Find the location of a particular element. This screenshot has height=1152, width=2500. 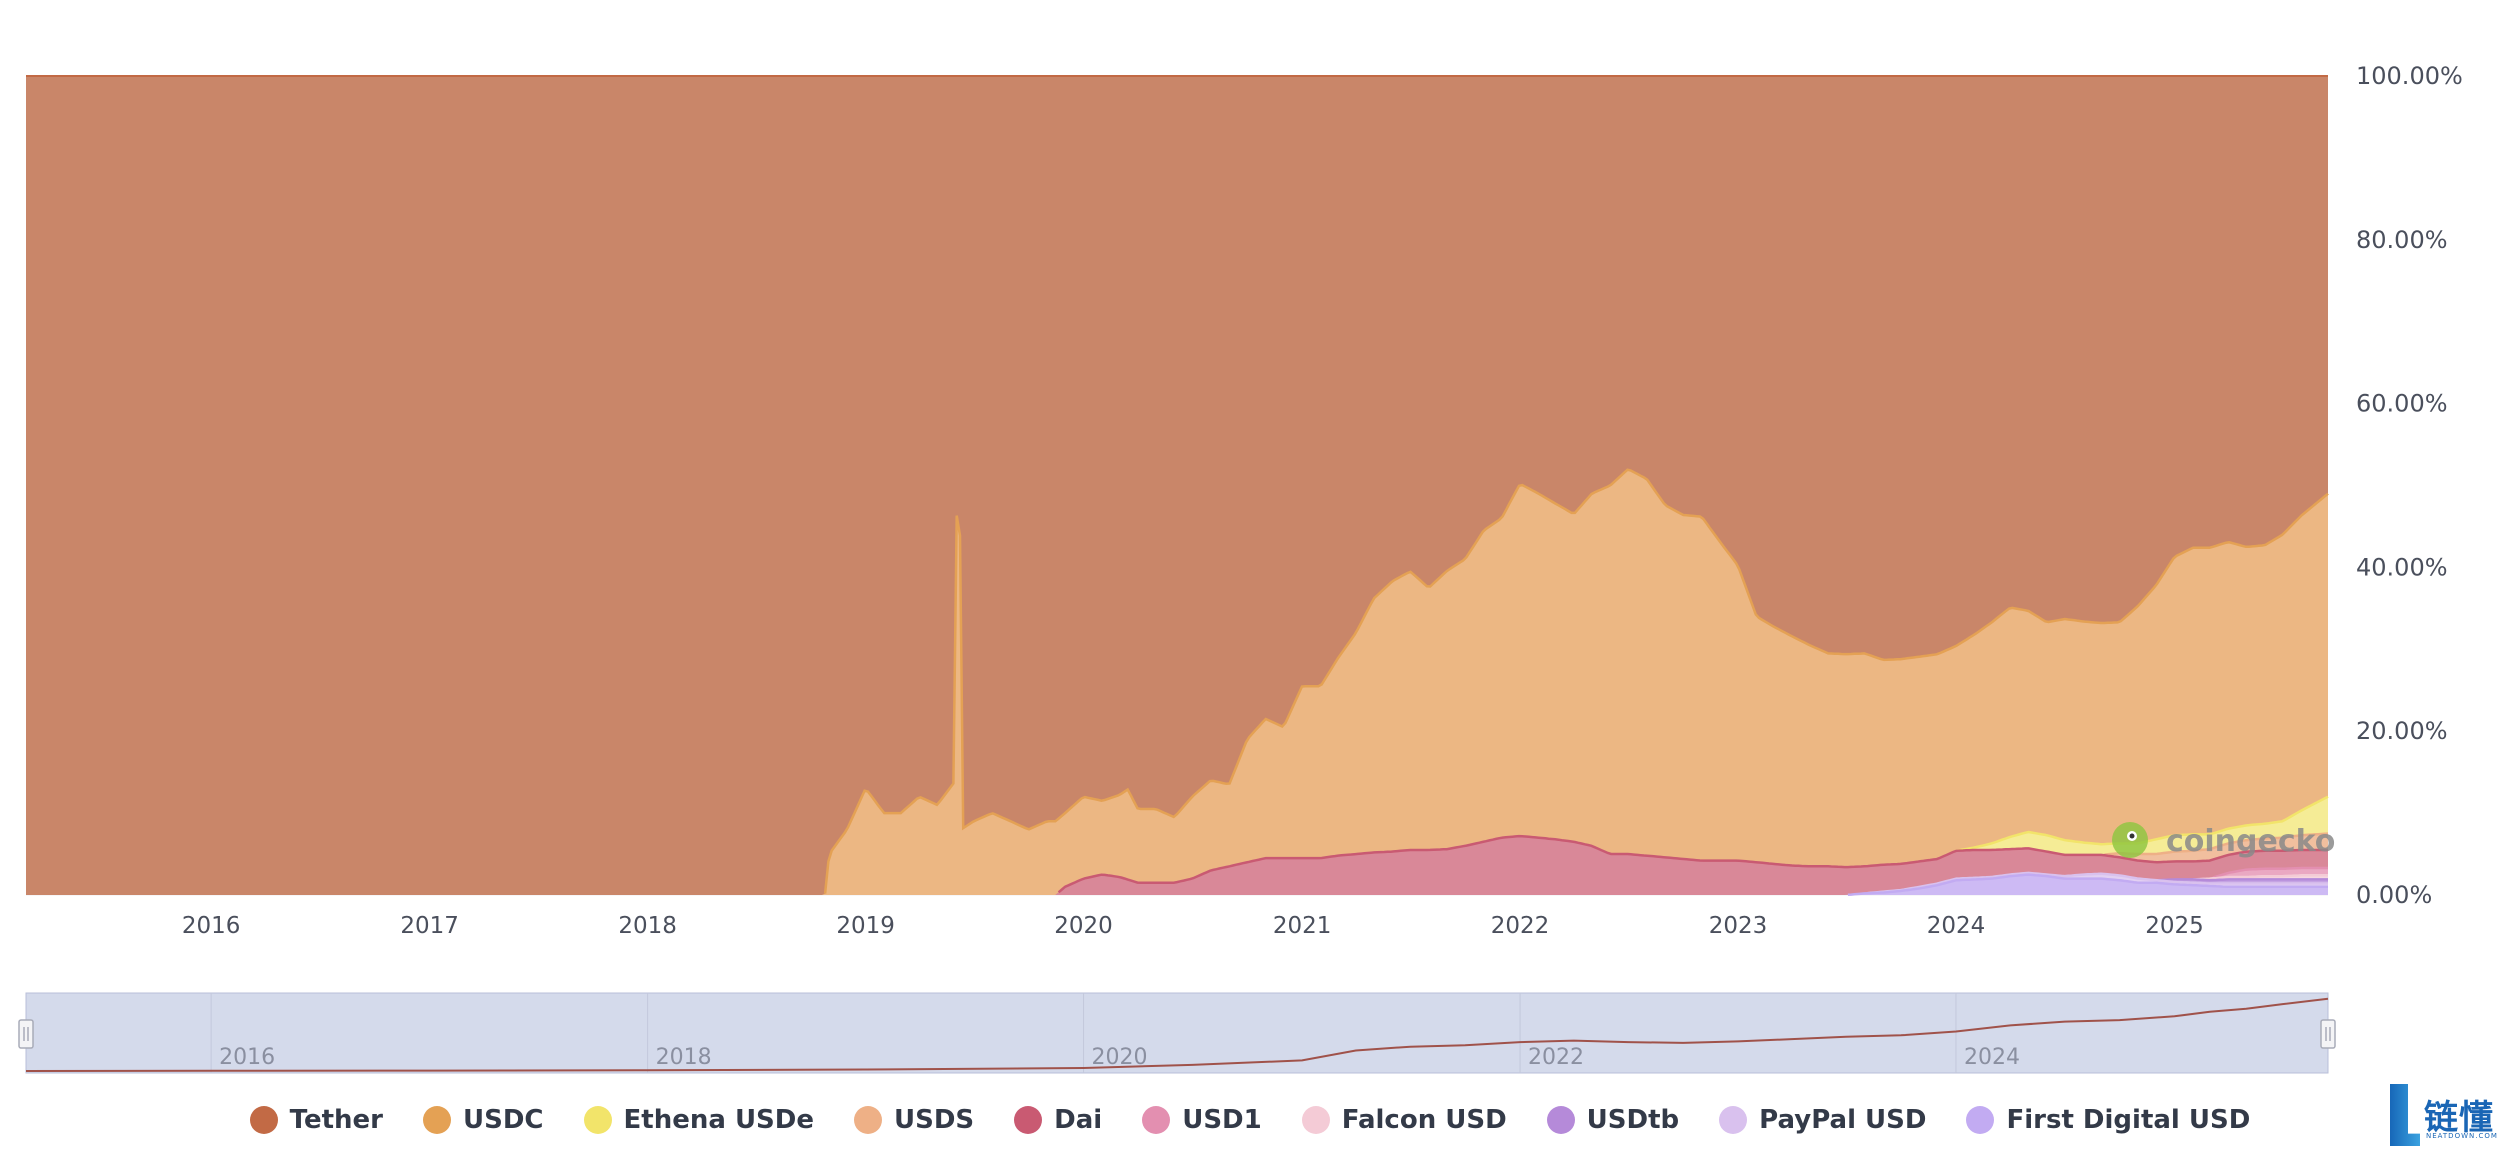

x-tick-label: 2019 is located at coordinates (865, 926).